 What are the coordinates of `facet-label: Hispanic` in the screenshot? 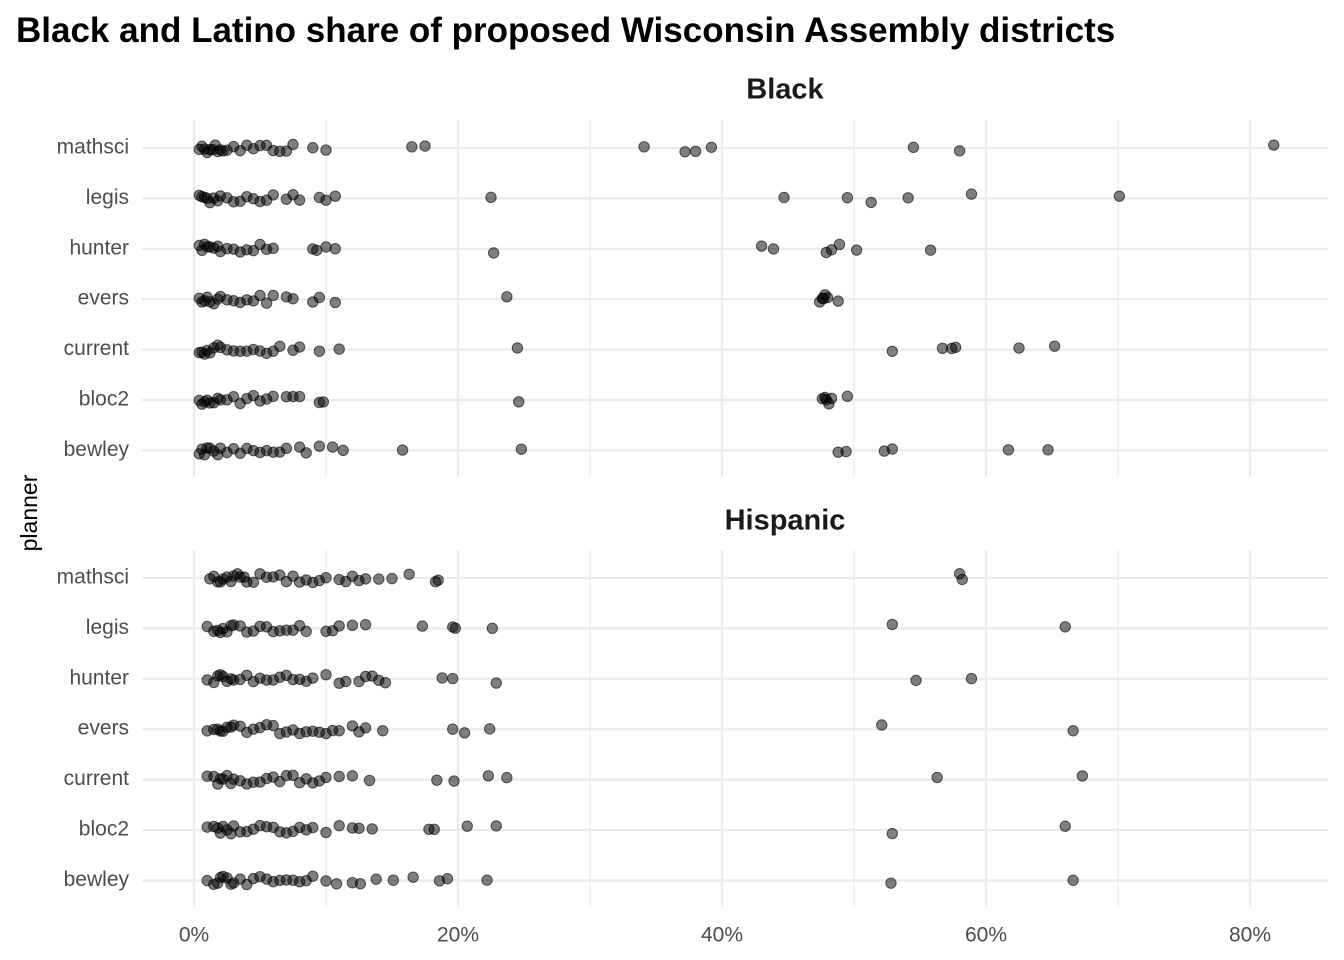 It's located at (785, 521).